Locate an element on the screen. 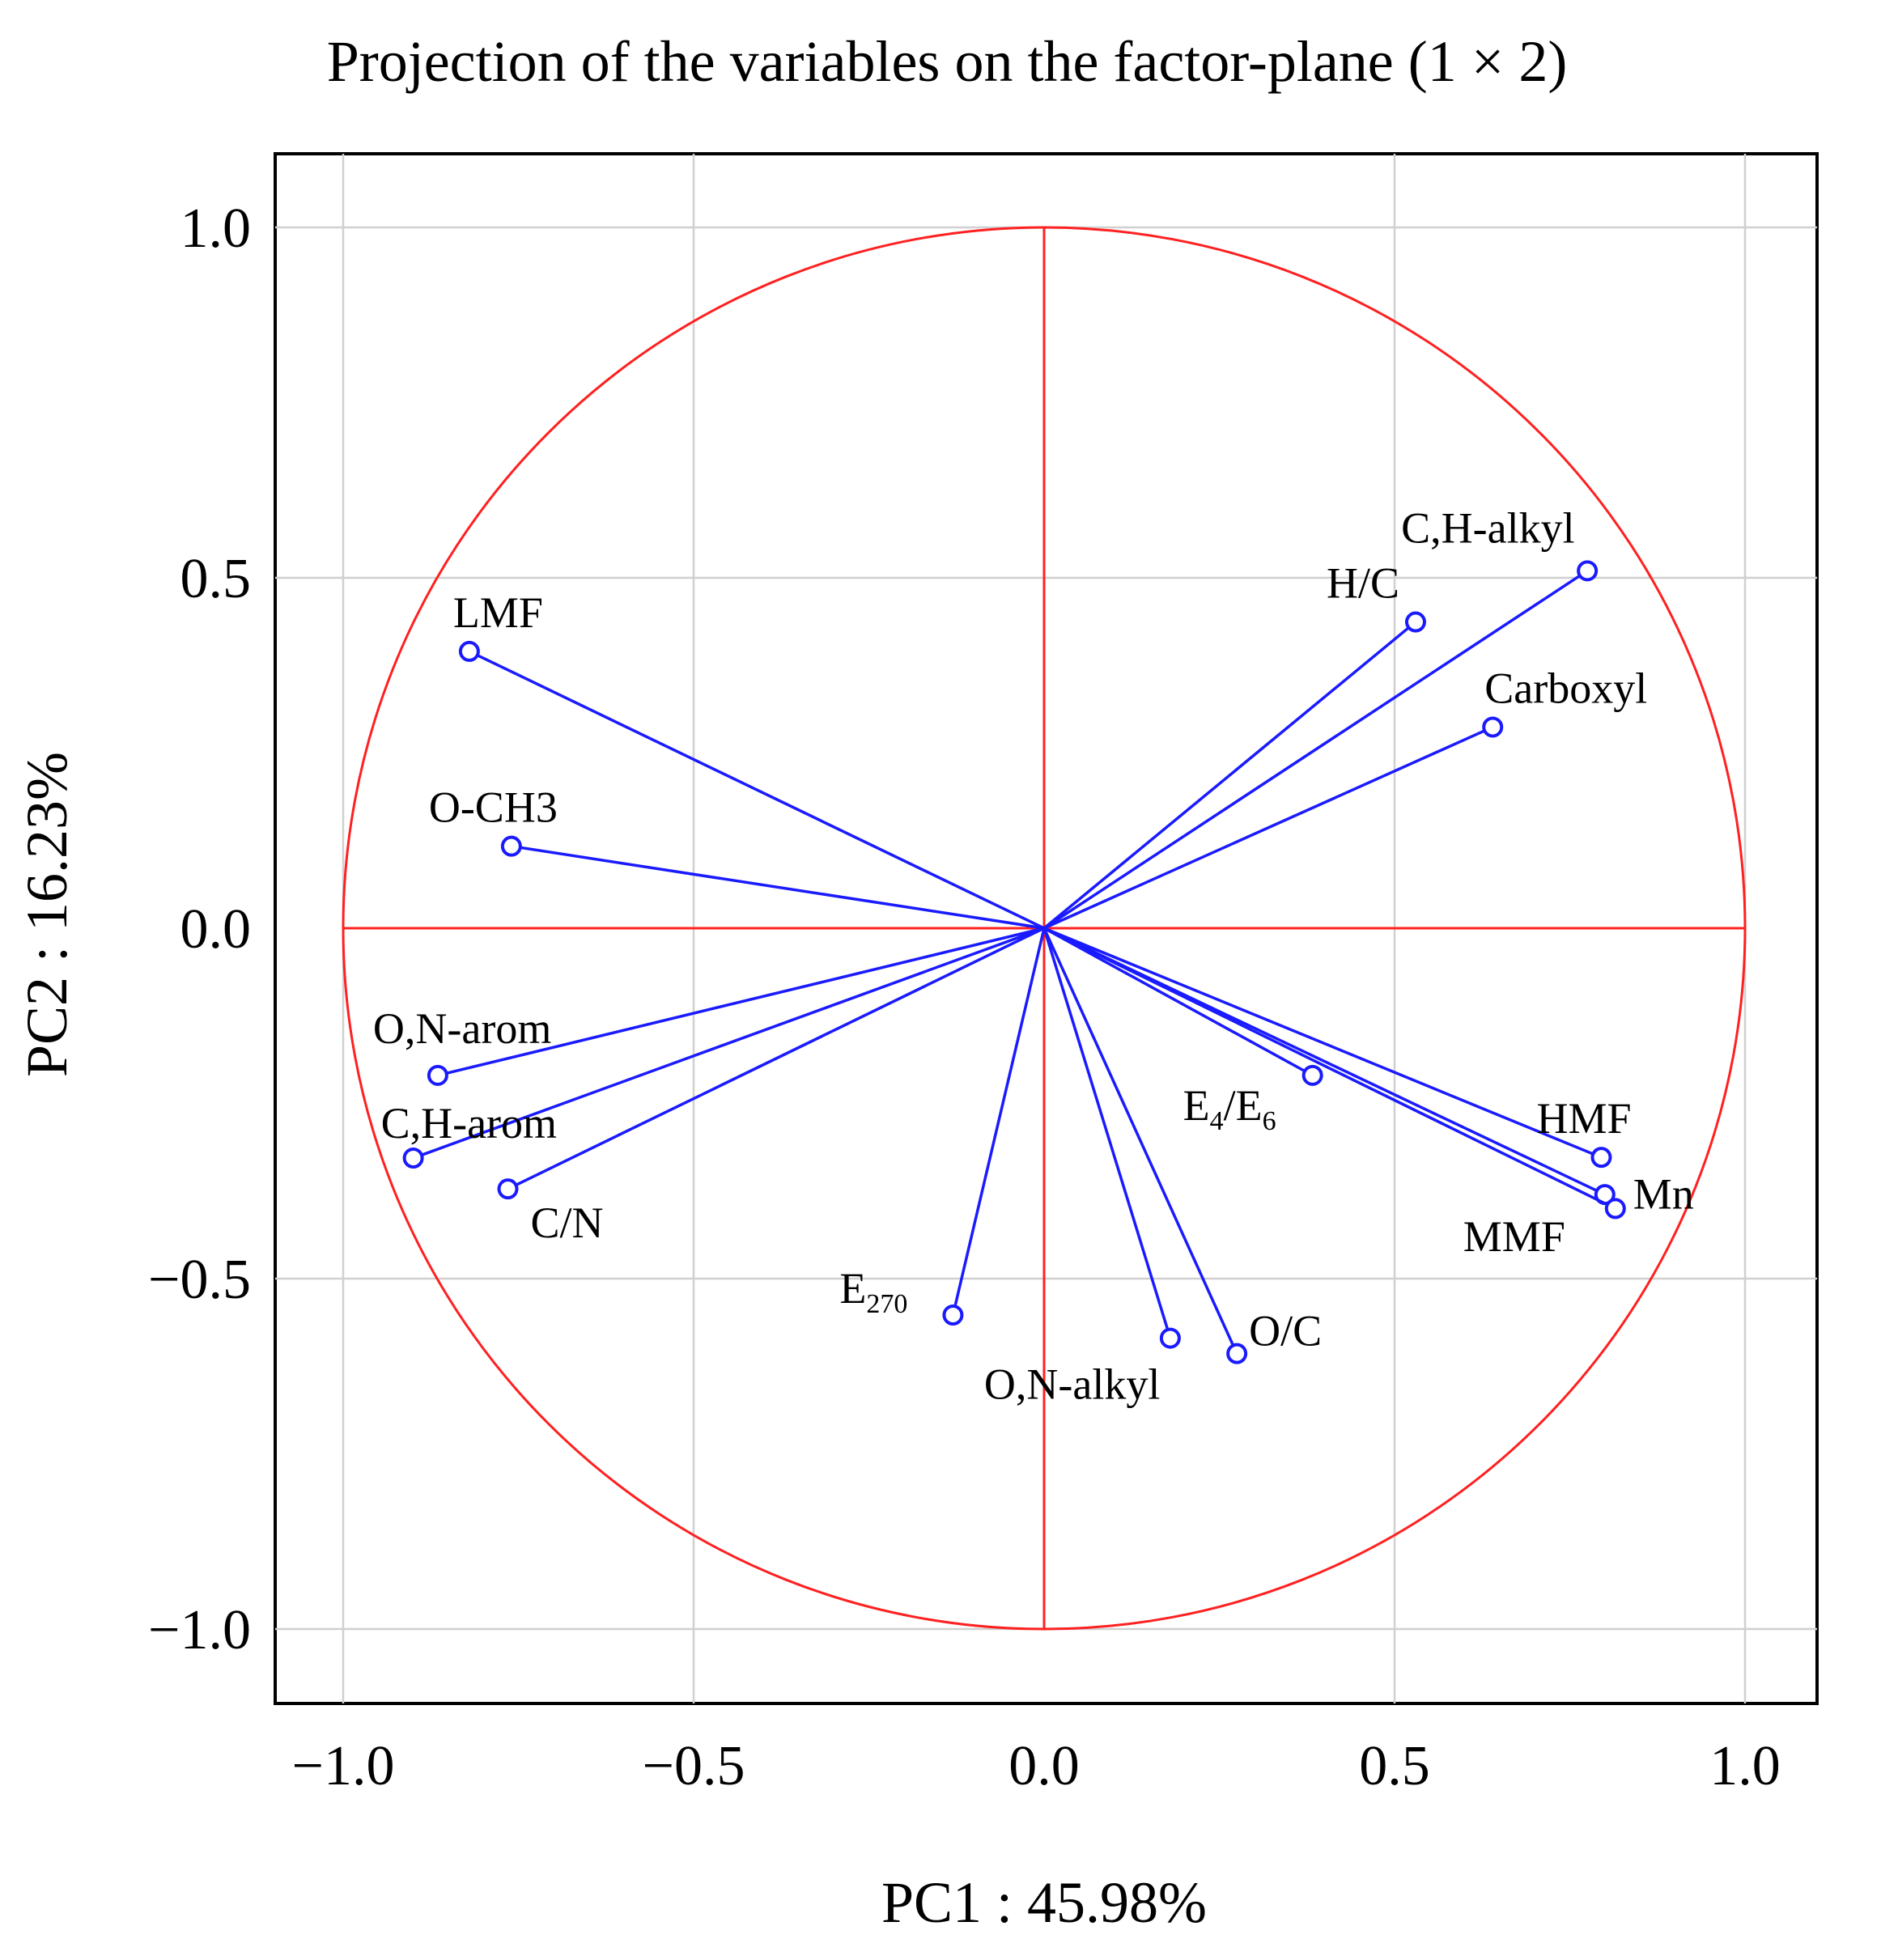 This screenshot has height=1960, width=1881. vector-line-c-n is located at coordinates (776, 1058).